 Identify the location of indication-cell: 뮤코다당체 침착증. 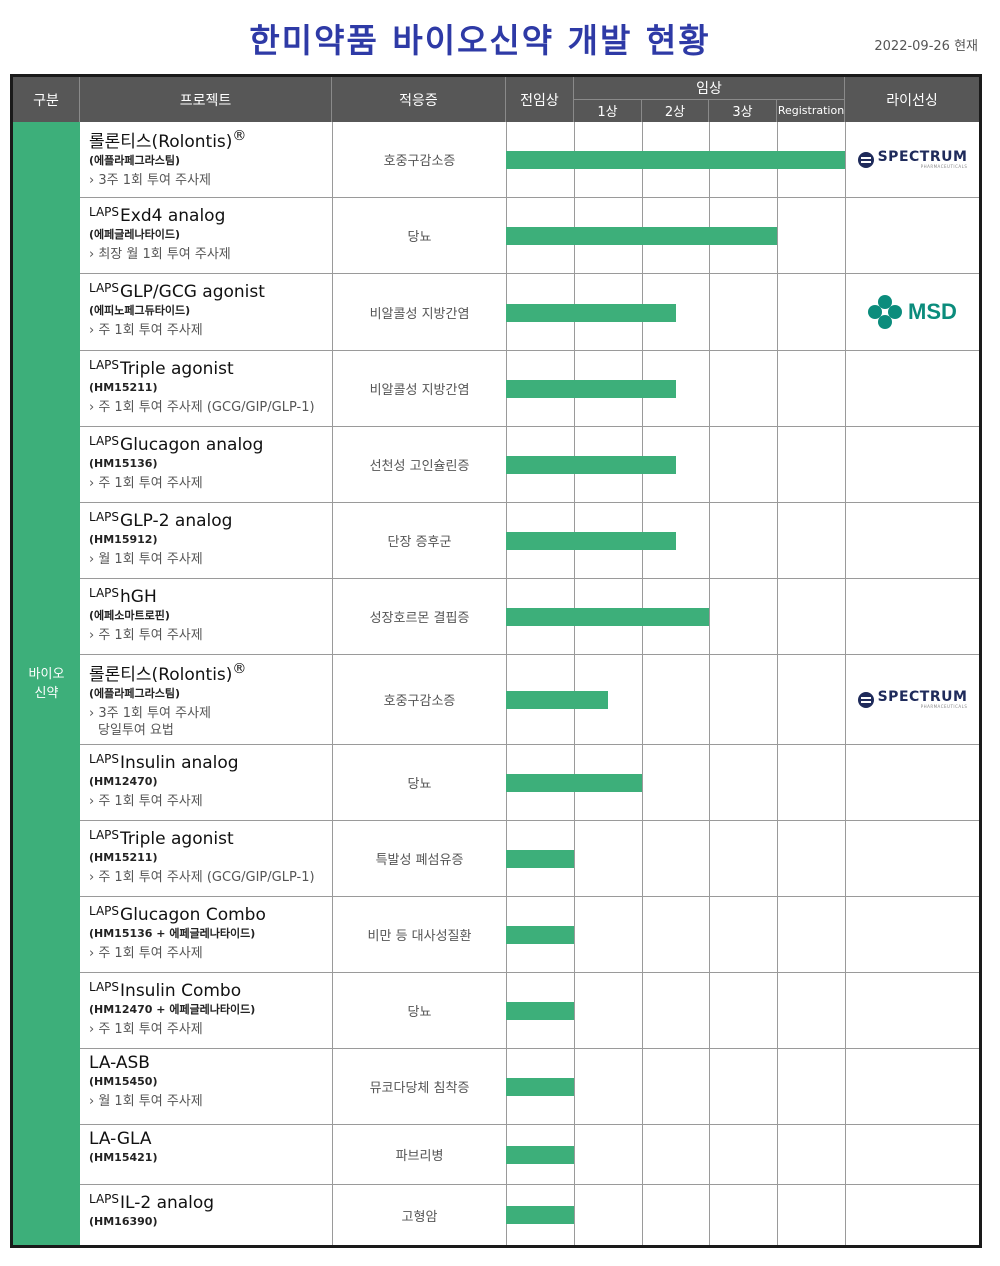
(419, 1086).